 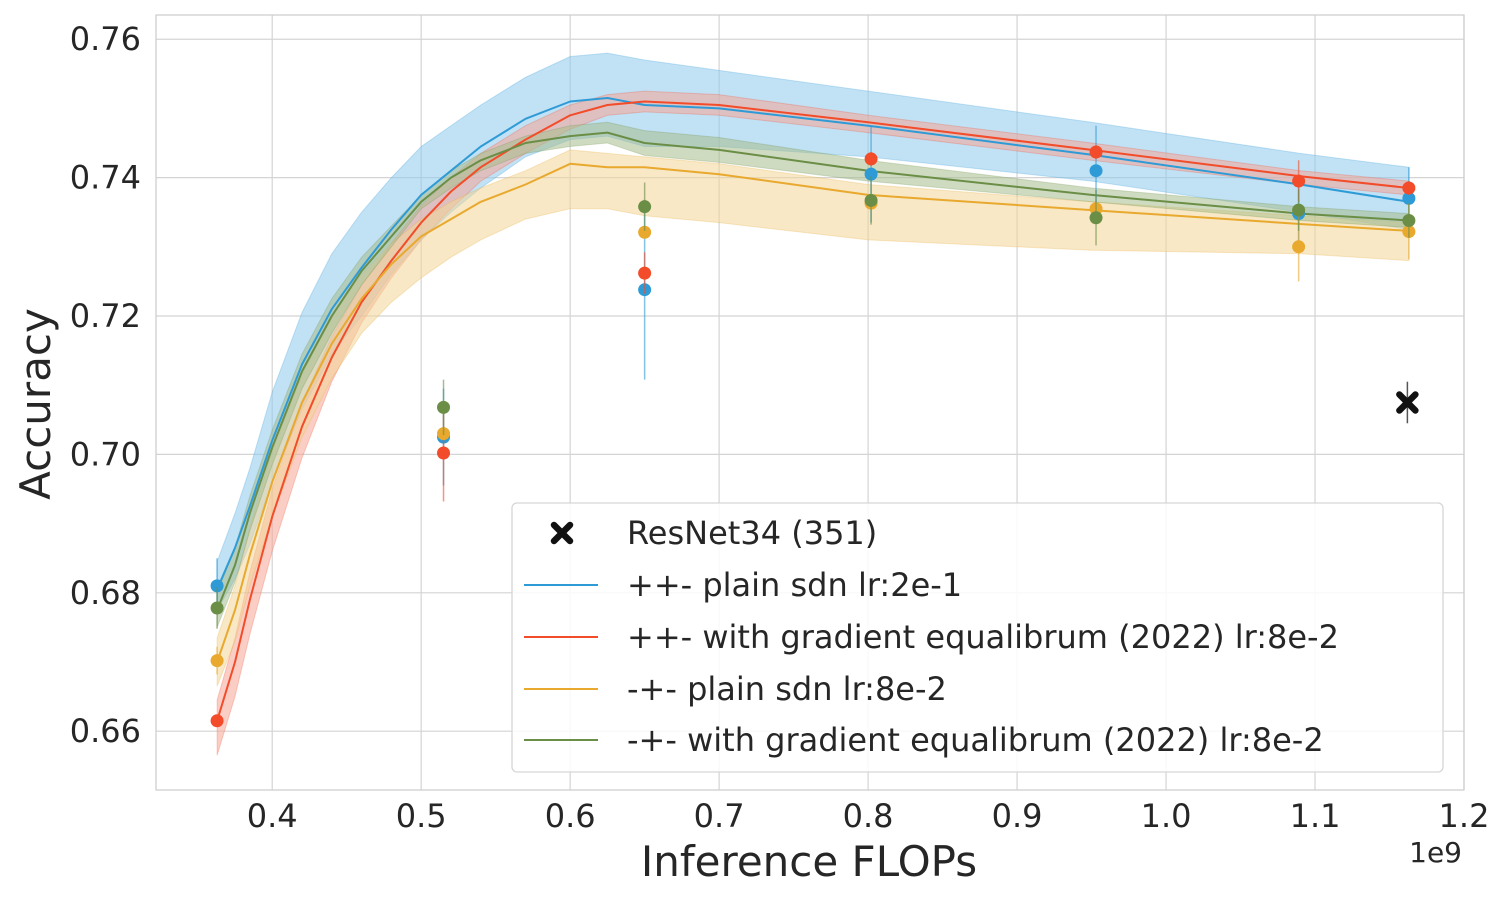 I want to click on x-tick-label: 1.2, so click(x=1464, y=816).